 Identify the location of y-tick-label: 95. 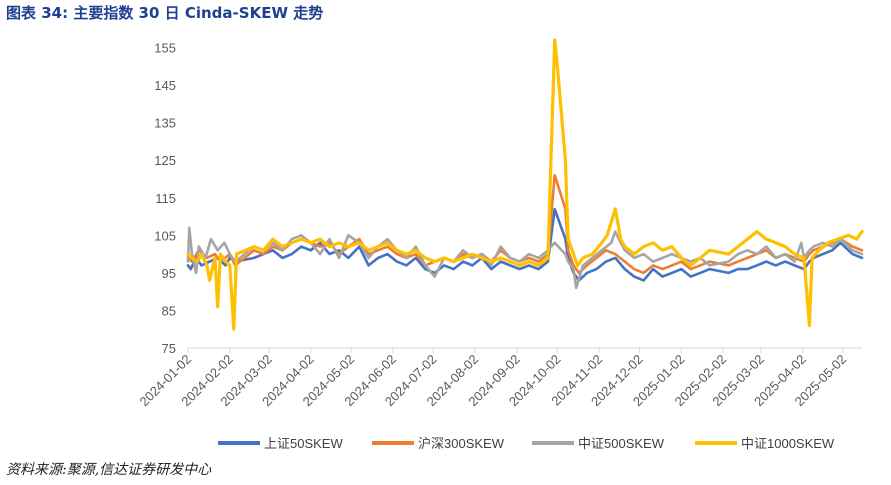
(169, 273).